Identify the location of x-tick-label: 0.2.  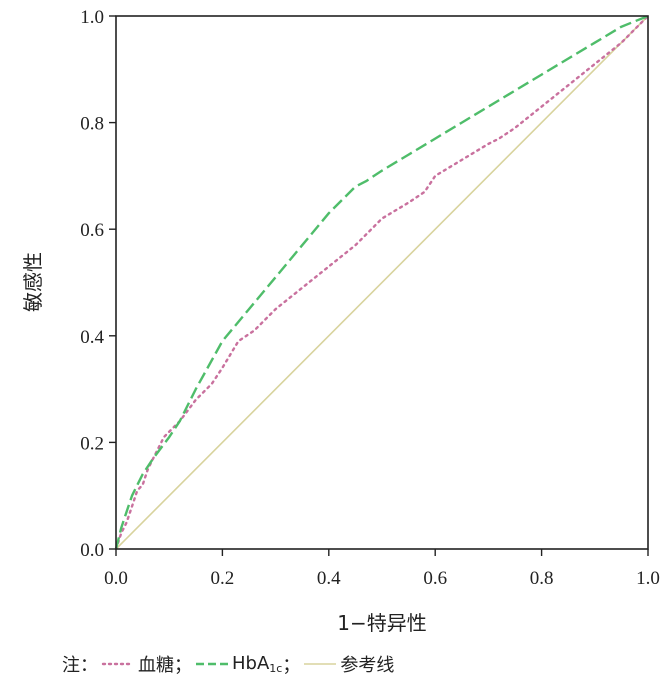
(223, 578).